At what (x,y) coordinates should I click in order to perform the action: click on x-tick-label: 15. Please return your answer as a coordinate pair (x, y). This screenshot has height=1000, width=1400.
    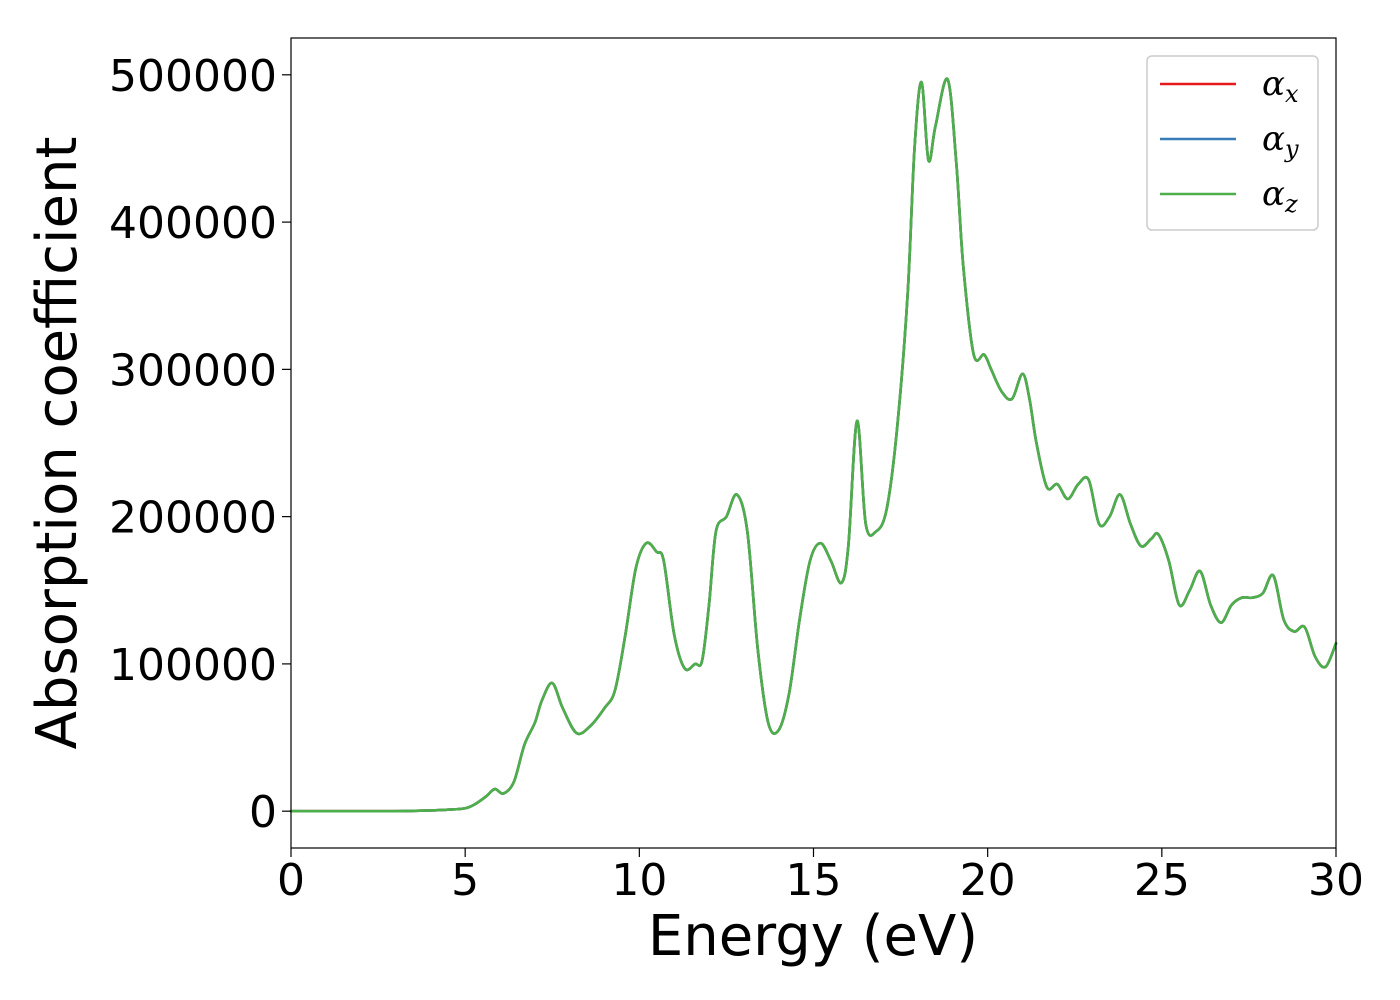
    Looking at the image, I should click on (814, 880).